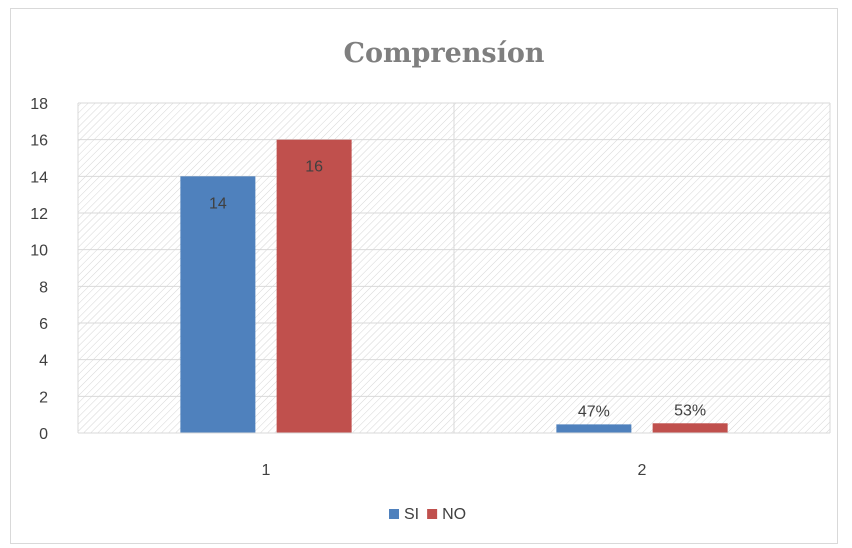 The height and width of the screenshot is (548, 852). Describe the element at coordinates (454, 514) in the screenshot. I see `legend-label-no: NO` at that location.